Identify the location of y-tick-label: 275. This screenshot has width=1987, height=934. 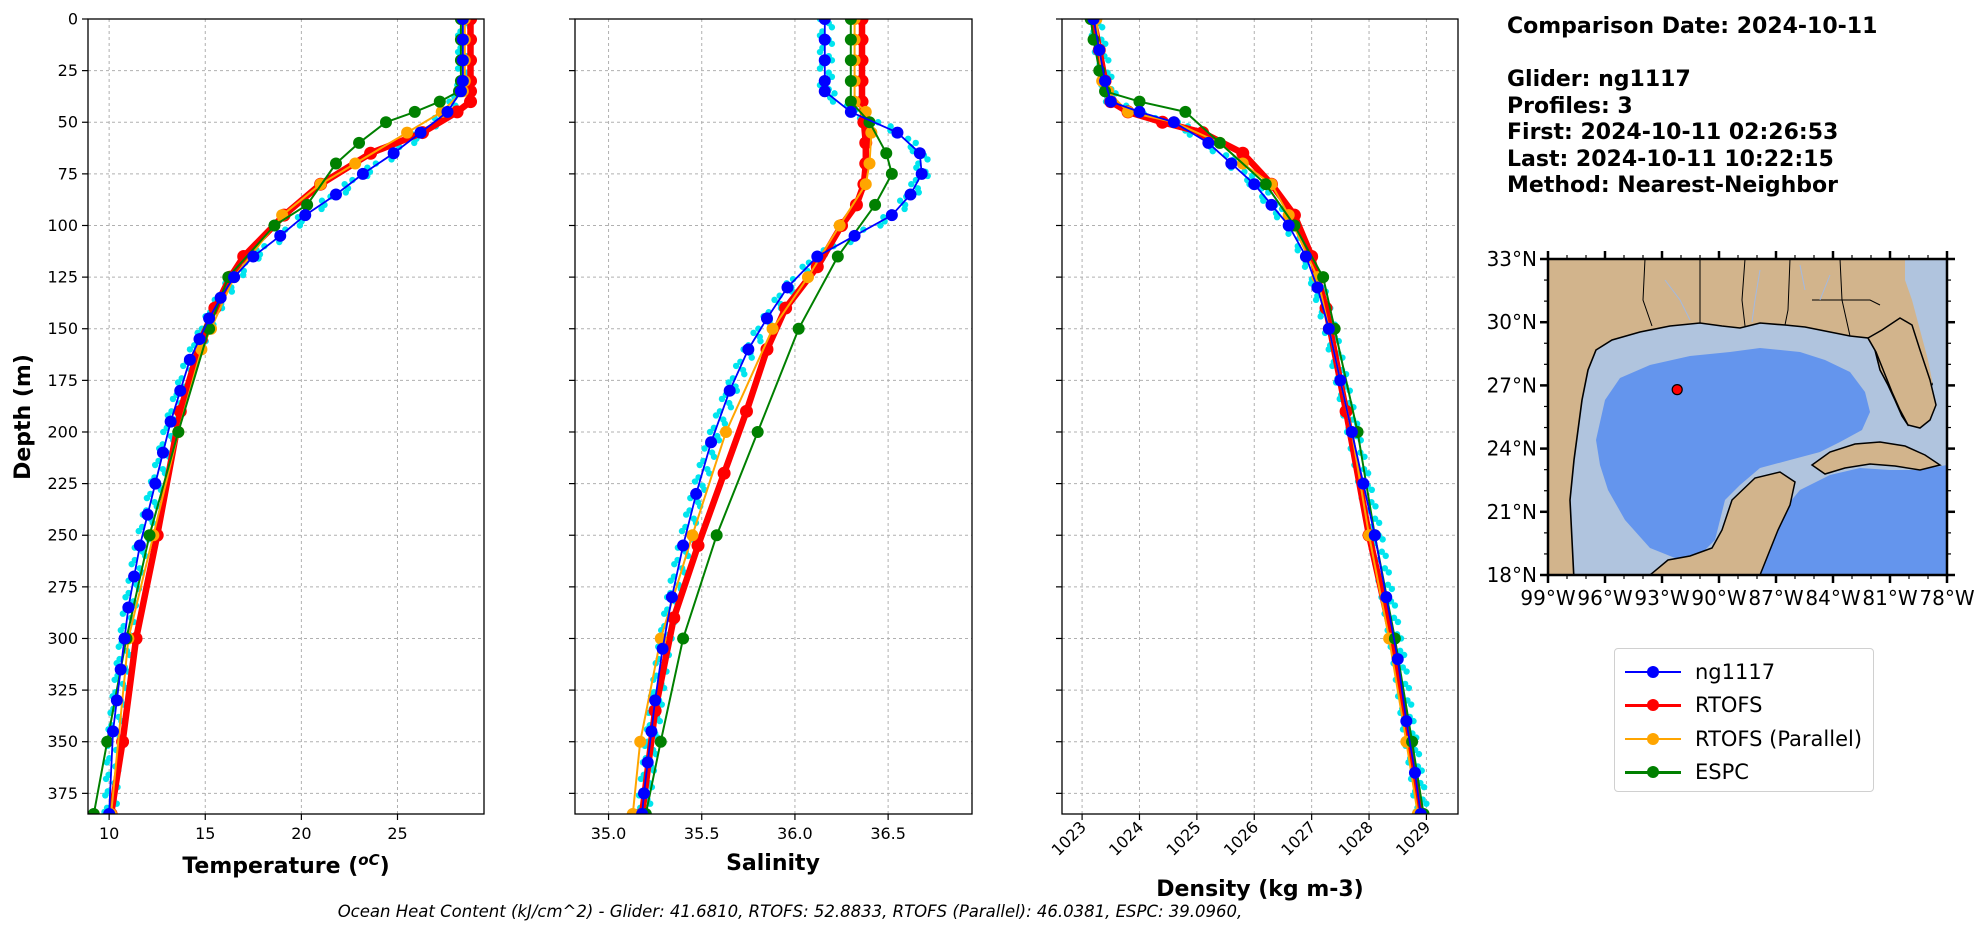
(62, 586).